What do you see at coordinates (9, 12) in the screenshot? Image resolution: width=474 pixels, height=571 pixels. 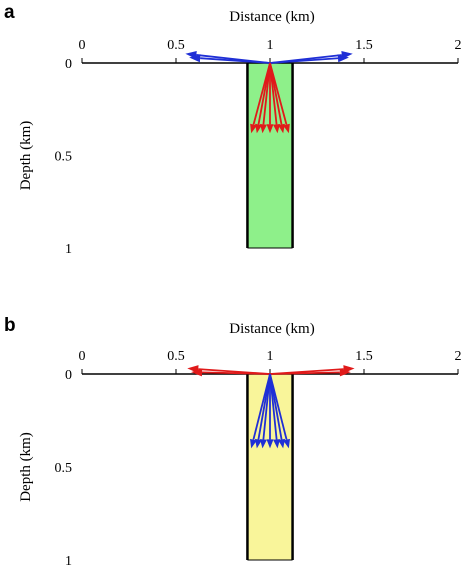 I see `panel-label: a` at bounding box center [9, 12].